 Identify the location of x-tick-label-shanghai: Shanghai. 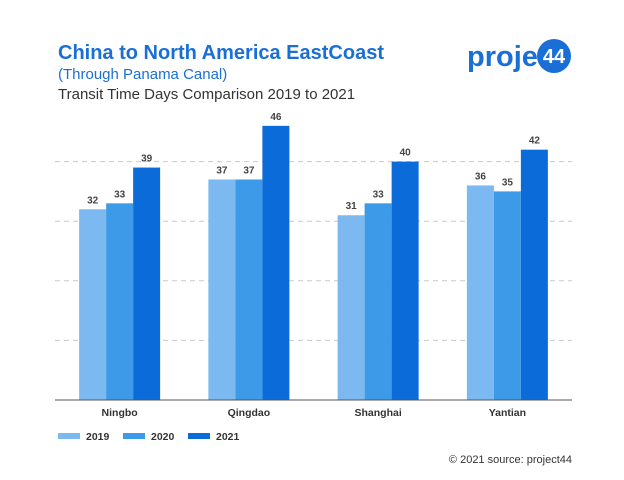
(377, 413).